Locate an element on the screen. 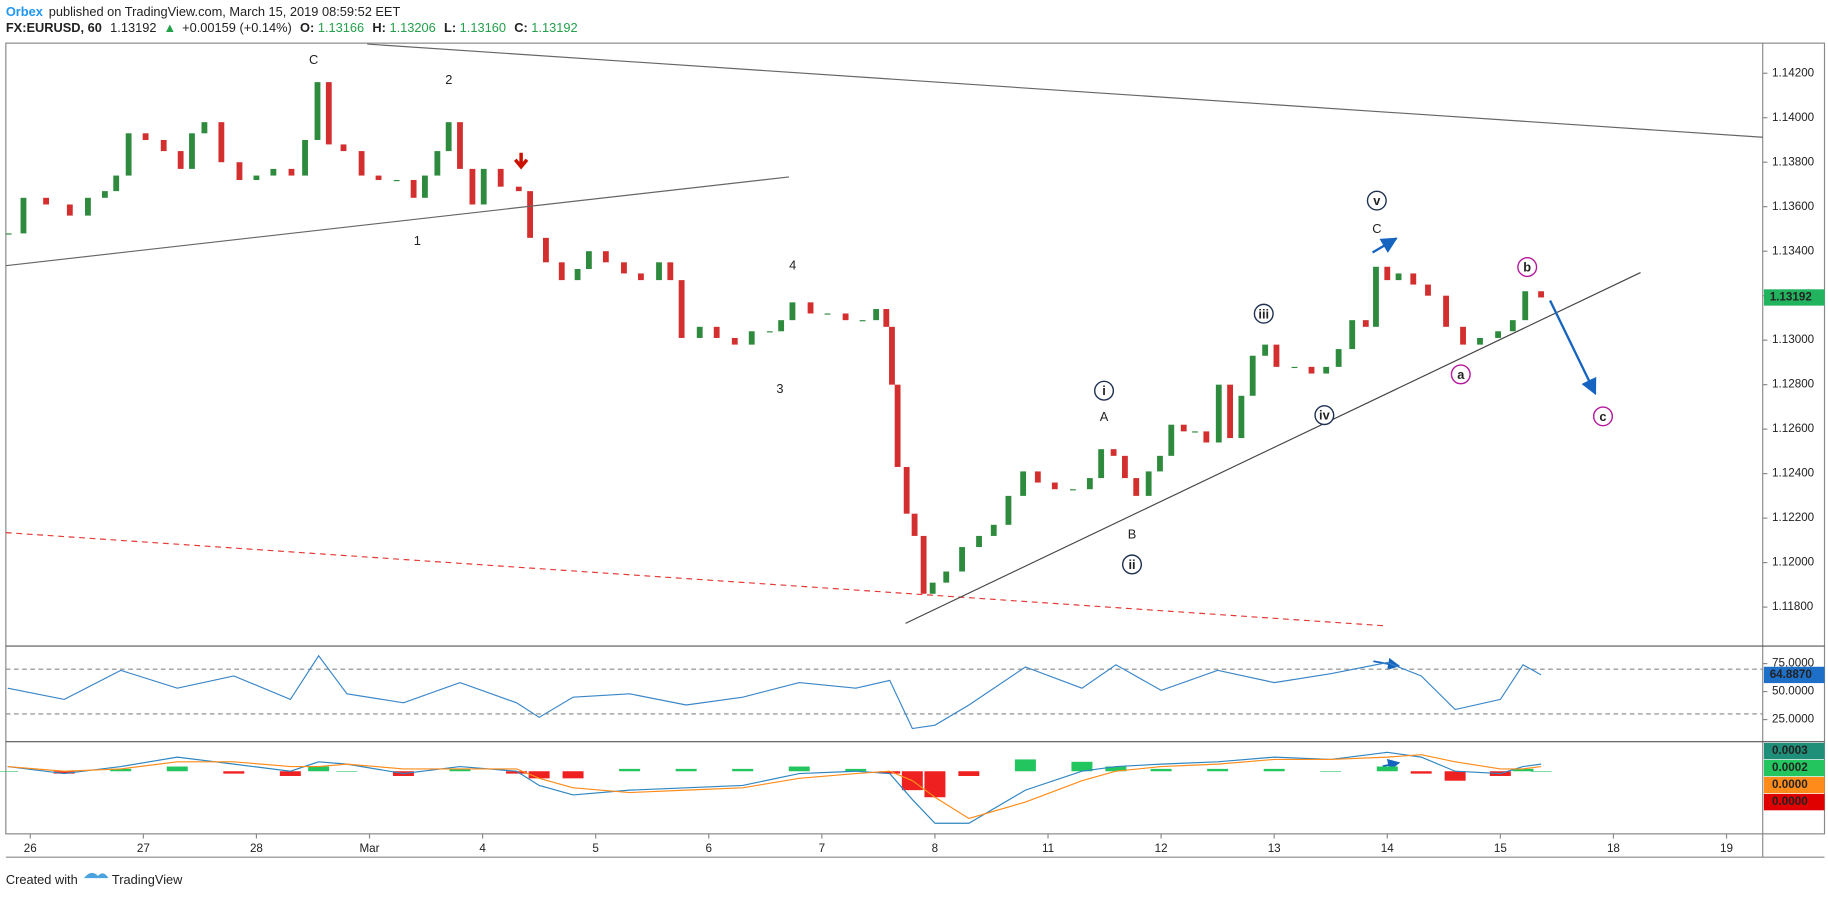 This screenshot has height=898, width=1828. publisher: Orbex is located at coordinates (25, 11).